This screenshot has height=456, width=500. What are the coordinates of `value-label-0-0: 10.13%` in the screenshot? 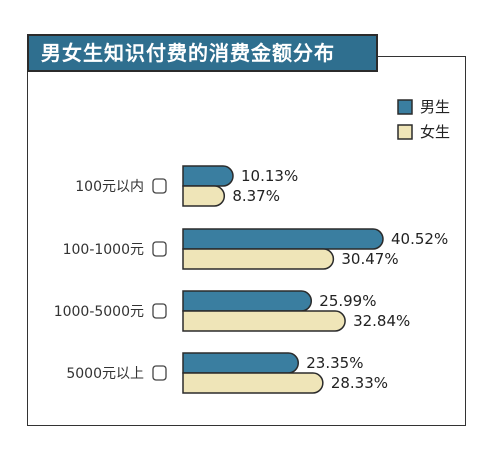 It's located at (269, 176).